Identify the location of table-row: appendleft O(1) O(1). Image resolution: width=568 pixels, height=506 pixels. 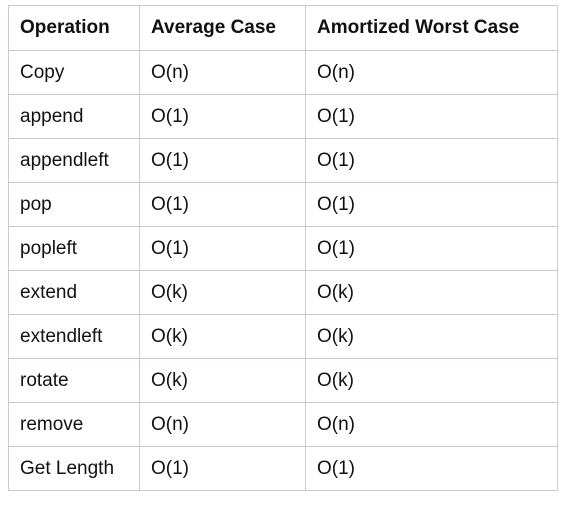
(283, 160).